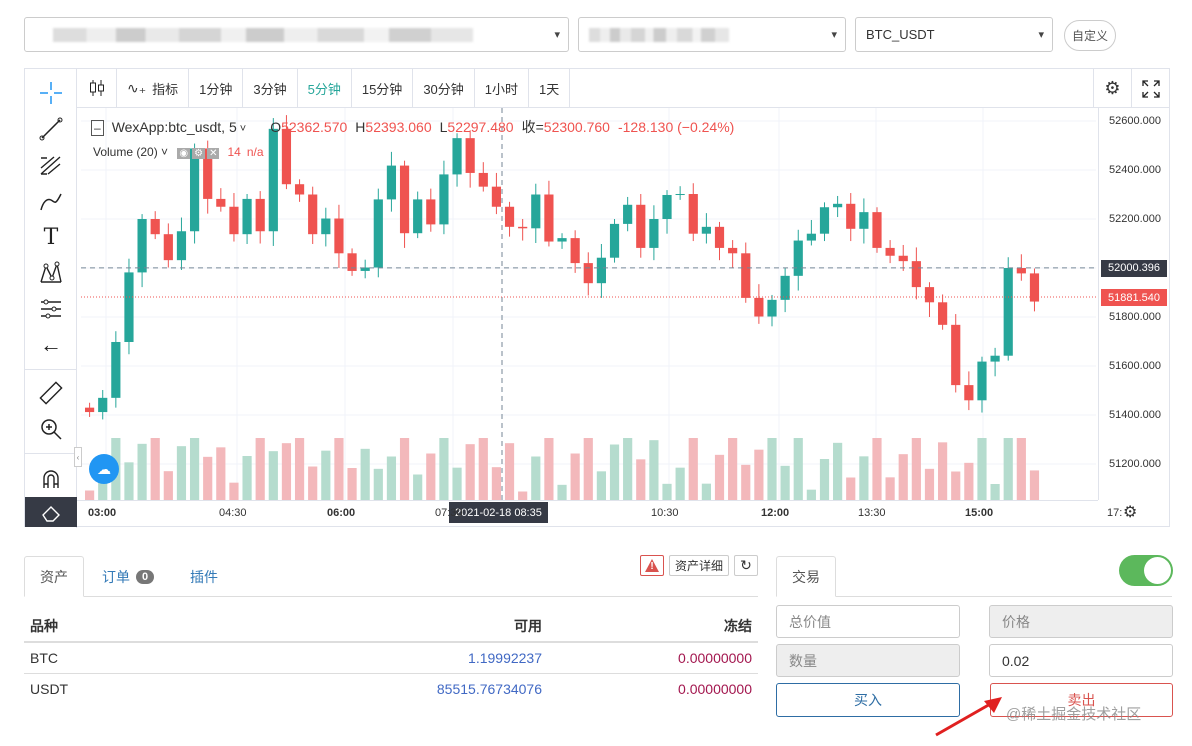 The height and width of the screenshot is (746, 1192). I want to click on total-value-input: 总价值, so click(868, 621).